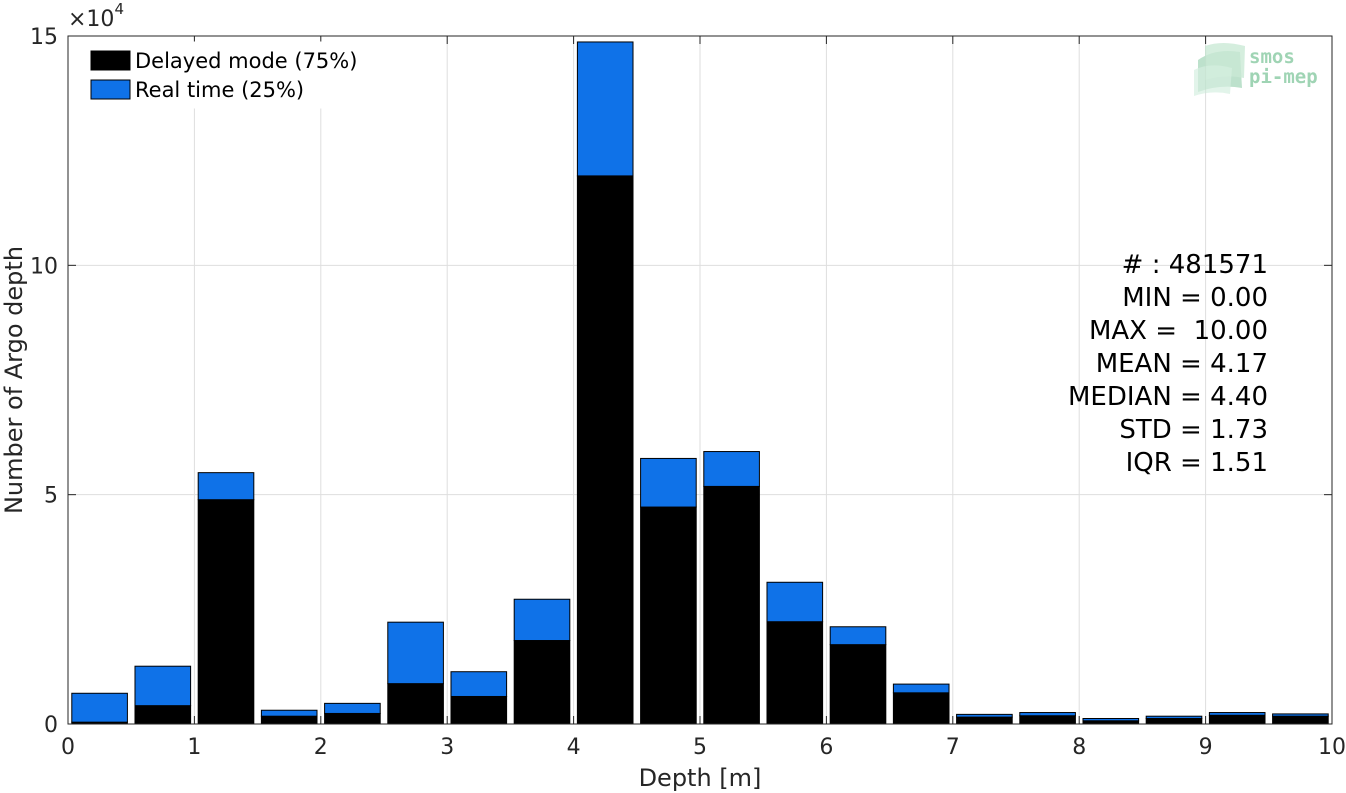  What do you see at coordinates (1197, 463) in the screenshot?
I see `stat-line-6: IQR = 1.51` at bounding box center [1197, 463].